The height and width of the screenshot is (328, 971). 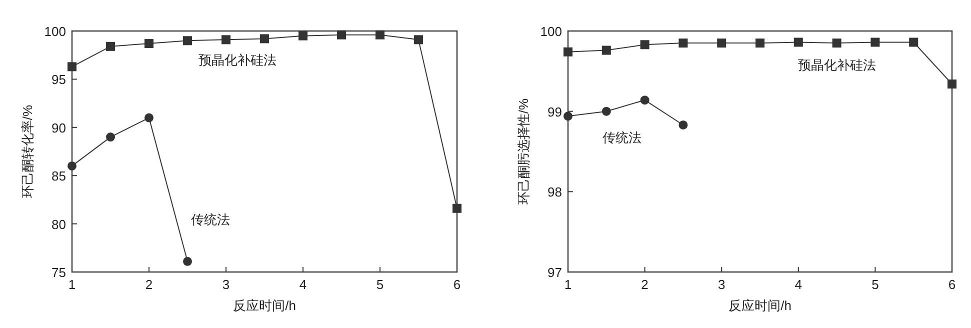 I want to click on y-tick-label: 75, so click(x=59, y=272).